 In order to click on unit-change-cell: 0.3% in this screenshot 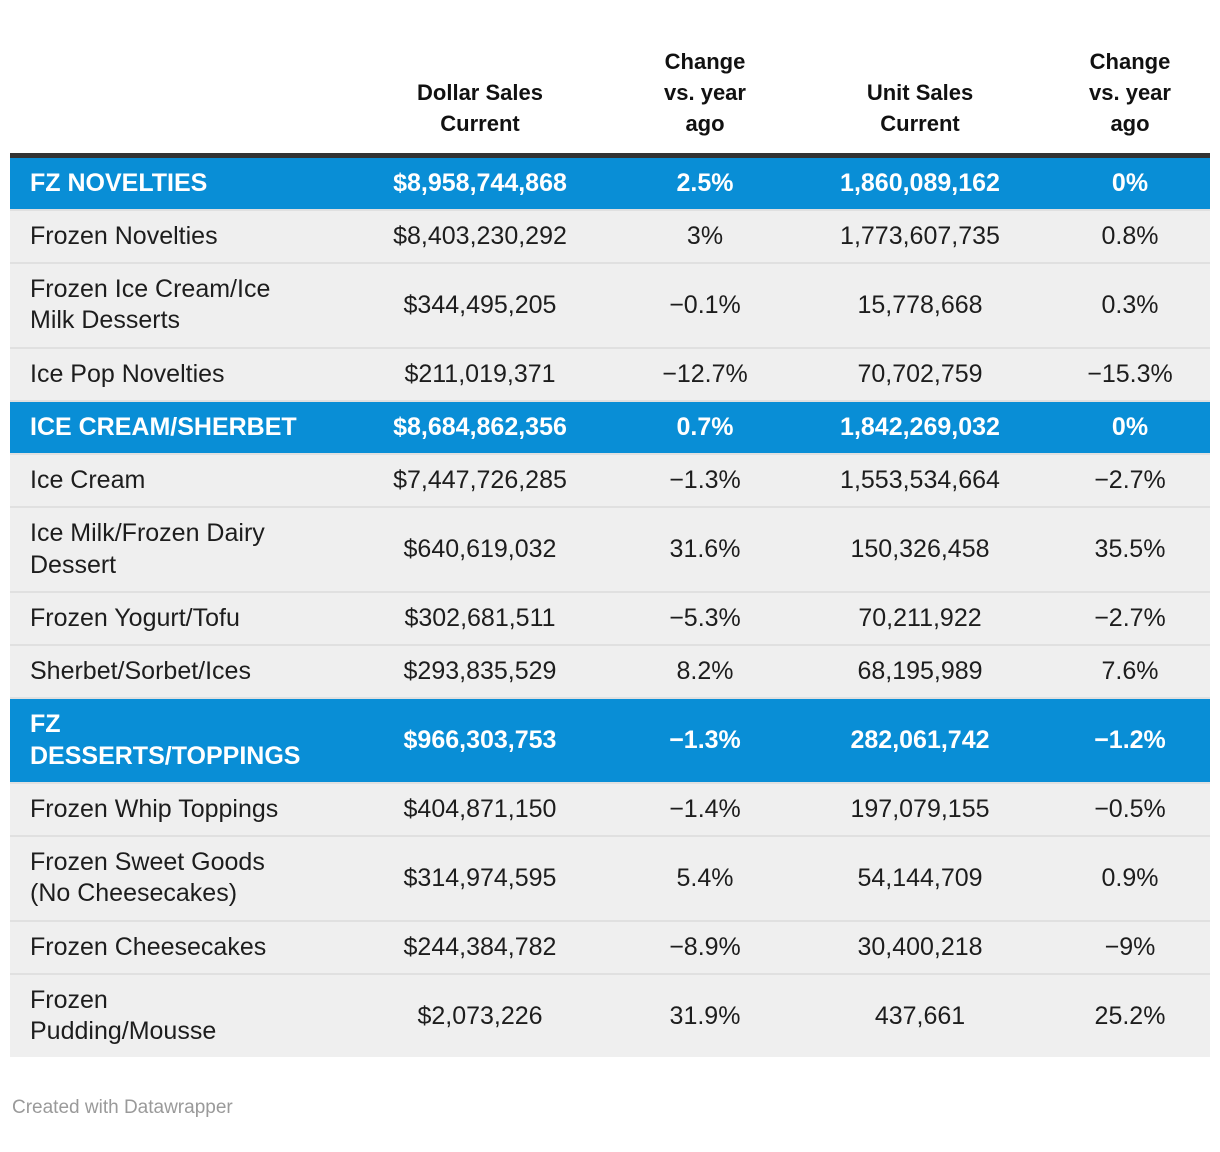, I will do `click(1130, 305)`.